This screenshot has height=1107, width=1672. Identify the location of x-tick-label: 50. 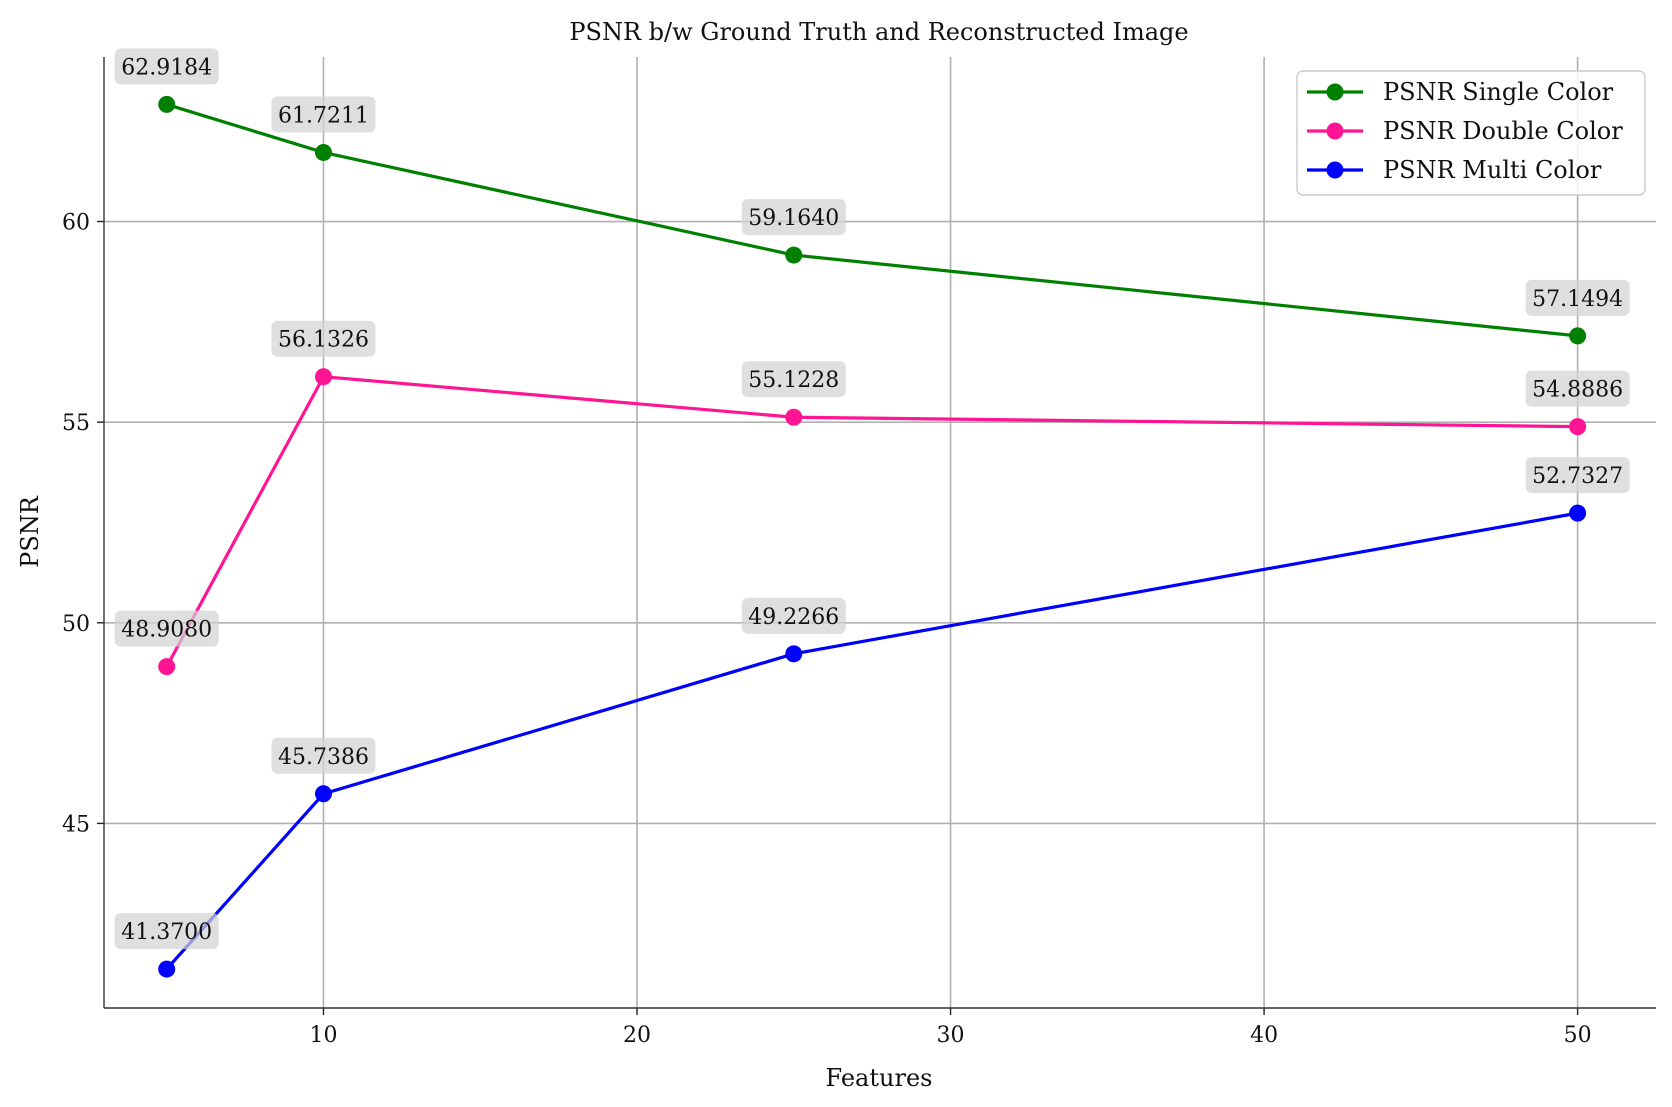
(1578, 1035).